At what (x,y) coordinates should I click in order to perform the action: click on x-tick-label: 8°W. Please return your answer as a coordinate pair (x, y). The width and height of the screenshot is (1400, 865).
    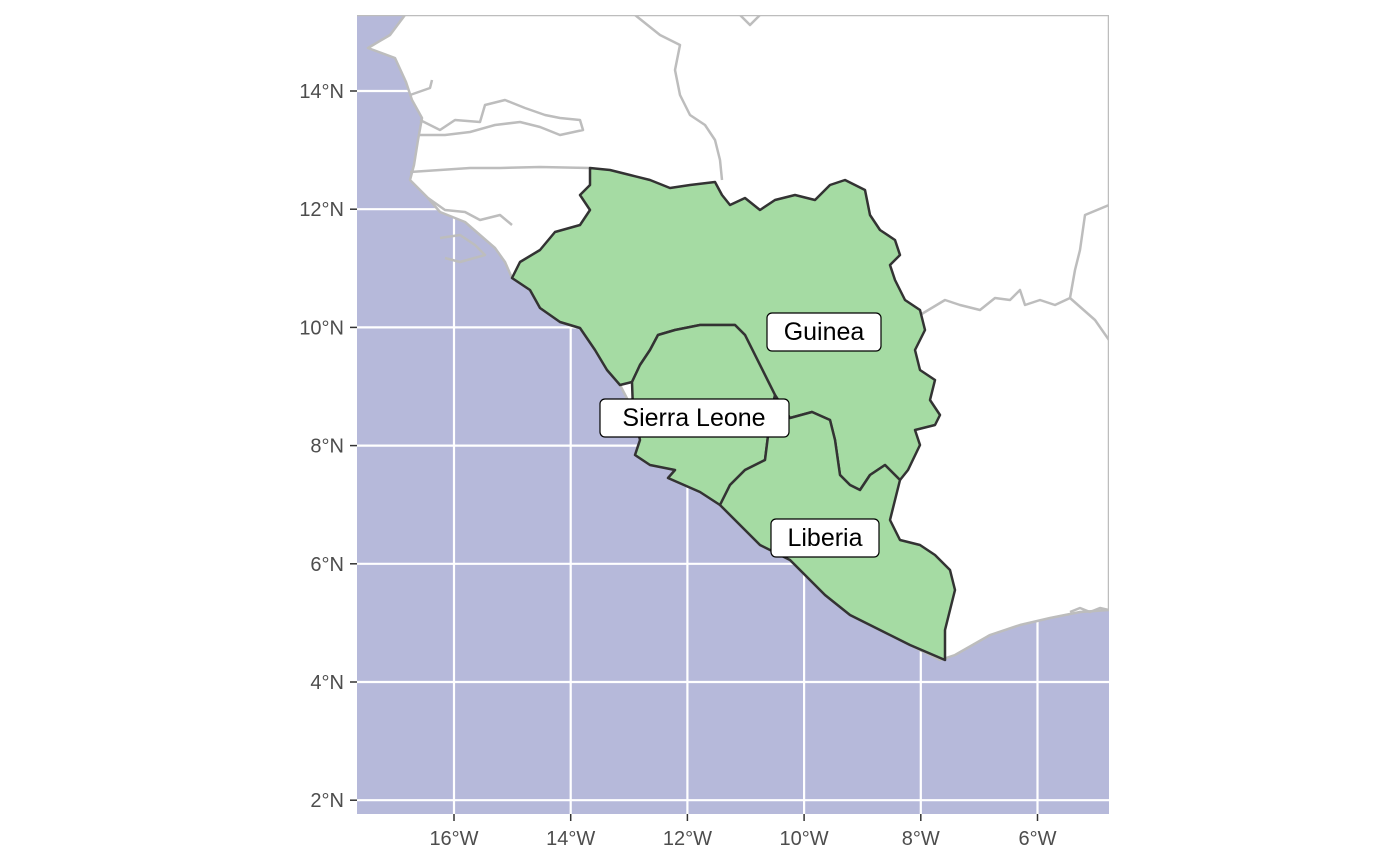
    Looking at the image, I should click on (921, 839).